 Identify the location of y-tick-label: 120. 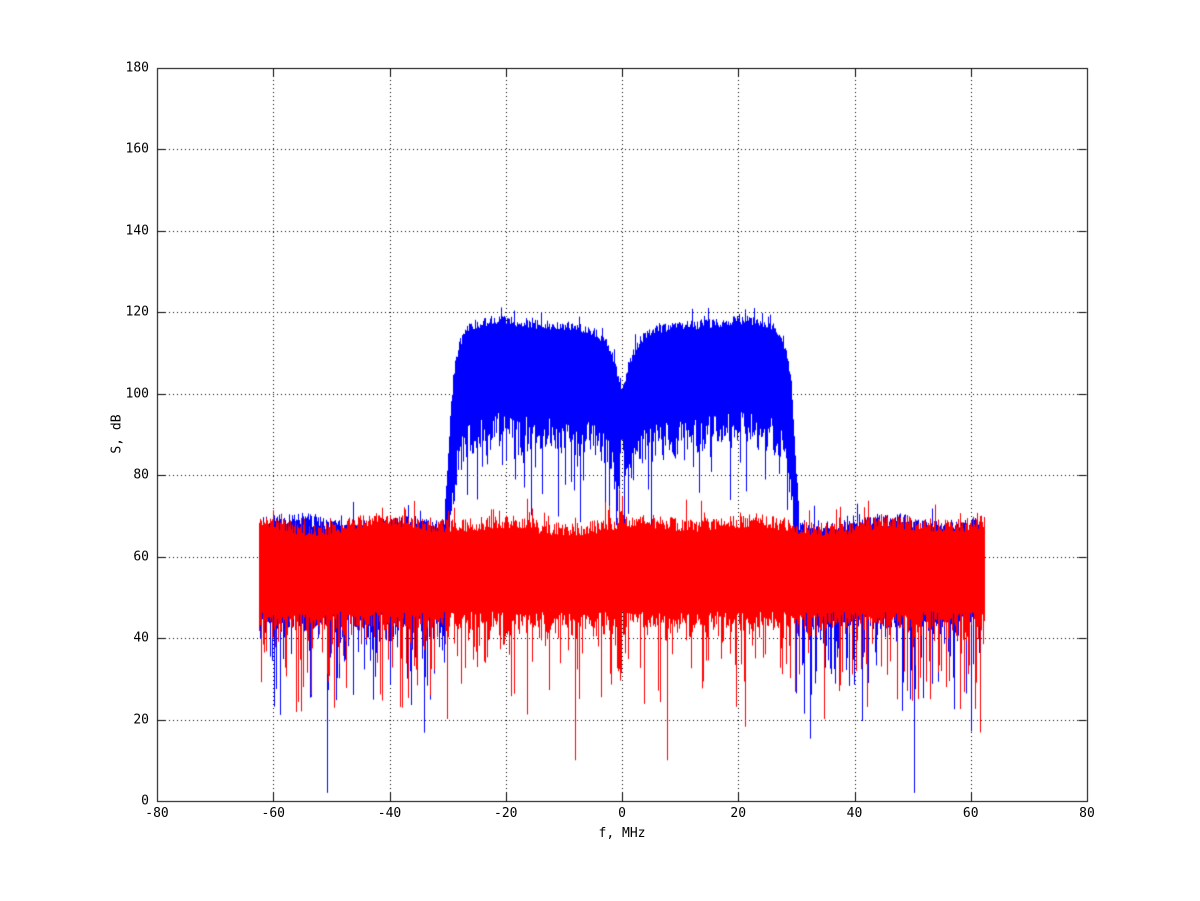
(137, 312).